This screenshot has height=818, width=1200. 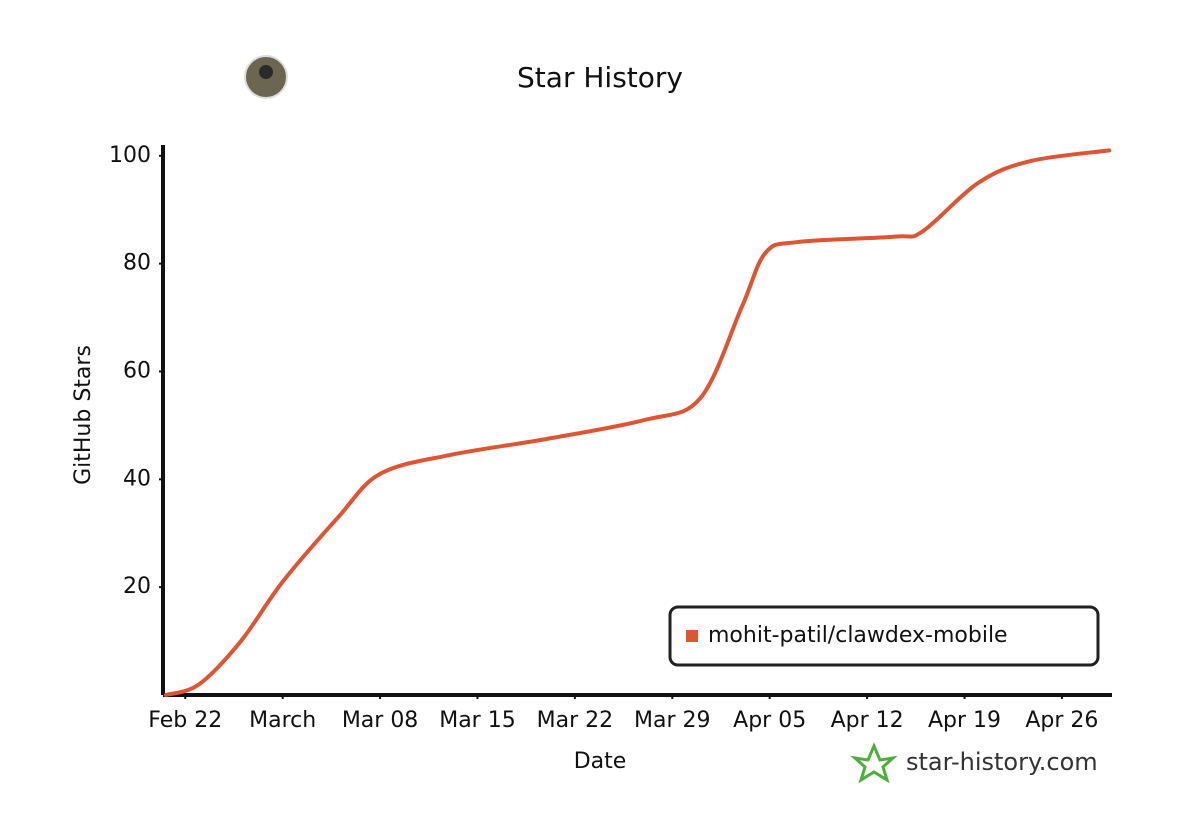 I want to click on x-tick-label: March, so click(x=282, y=720).